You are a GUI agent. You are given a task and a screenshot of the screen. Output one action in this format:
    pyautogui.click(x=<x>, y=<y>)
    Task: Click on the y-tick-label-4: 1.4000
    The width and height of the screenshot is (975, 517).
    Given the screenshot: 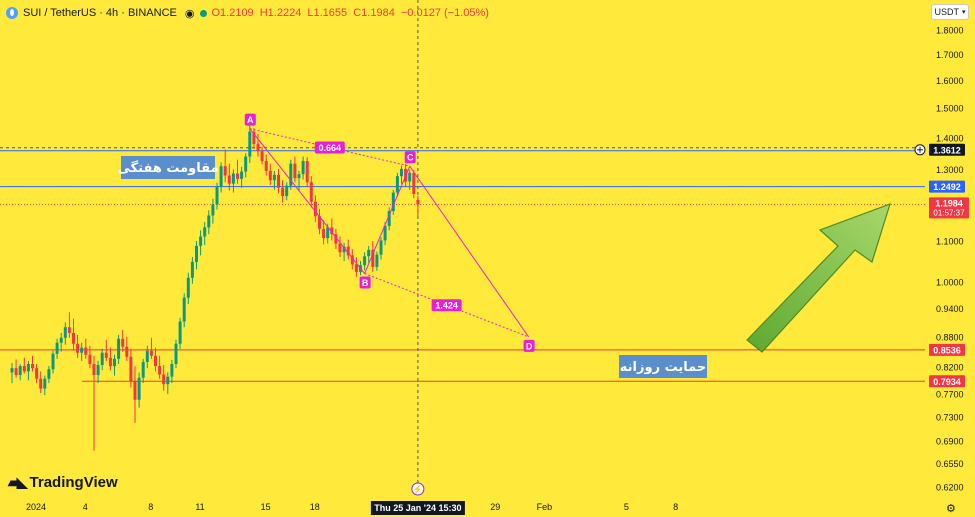 What is the action you would take?
    pyautogui.click(x=950, y=138)
    